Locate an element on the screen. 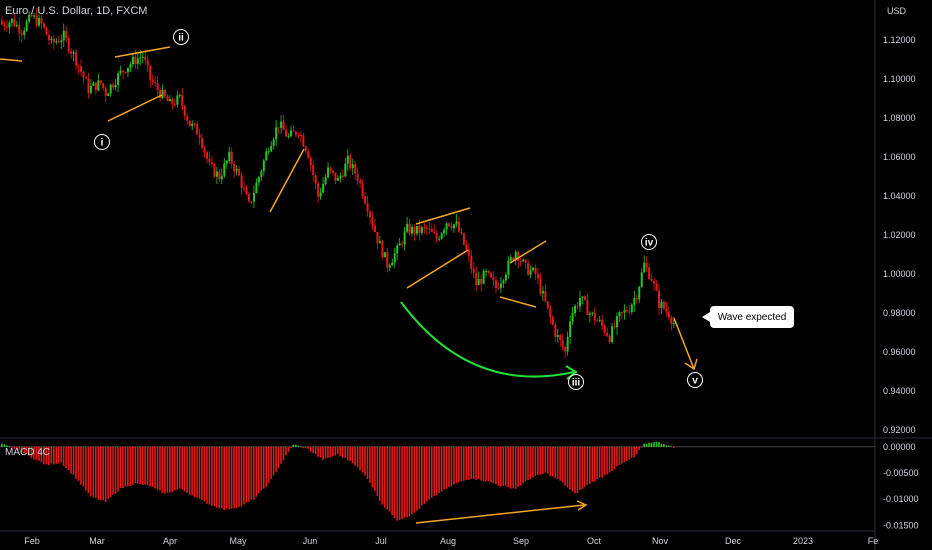 This screenshot has width=932, height=550. divergence-line is located at coordinates (500, 514).